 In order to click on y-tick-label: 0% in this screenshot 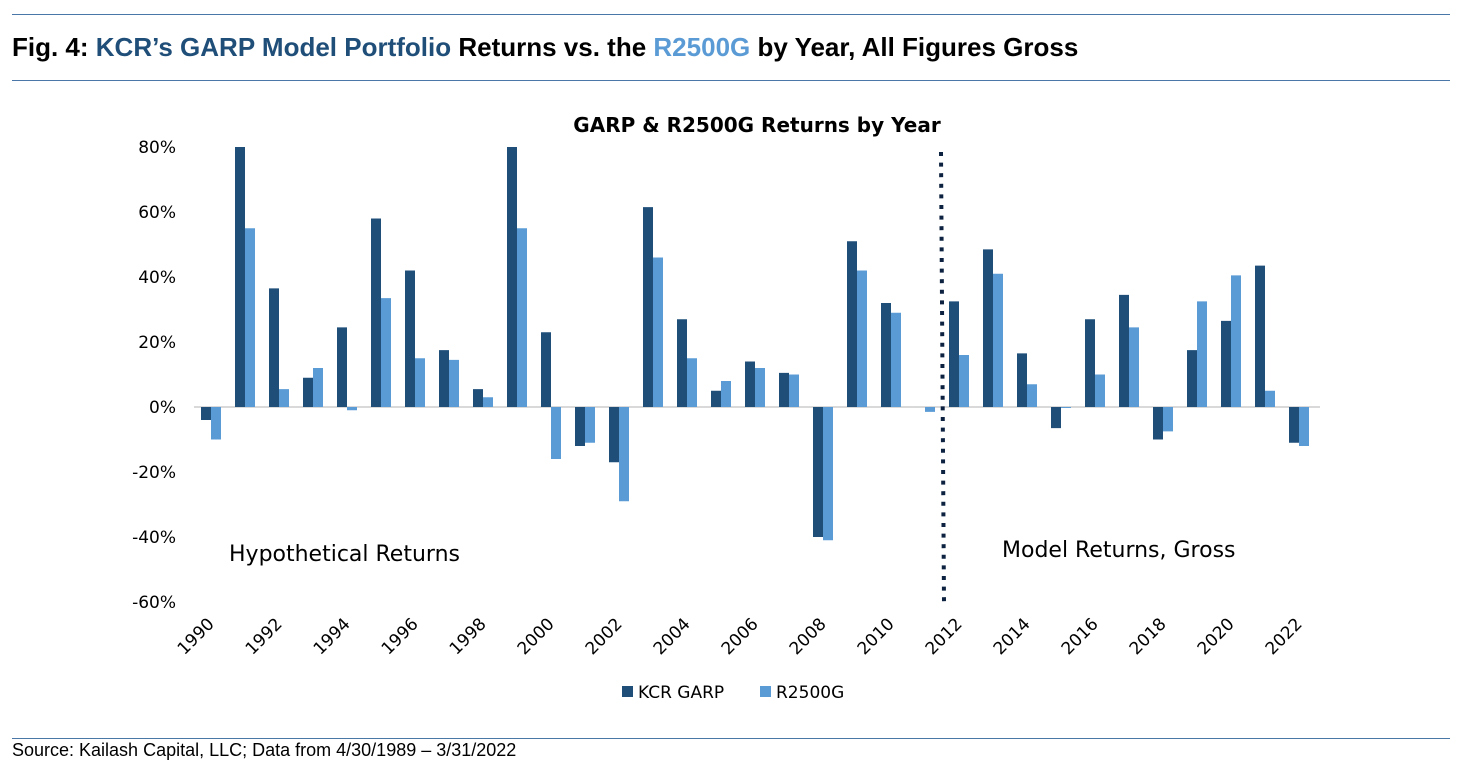, I will do `click(162, 408)`.